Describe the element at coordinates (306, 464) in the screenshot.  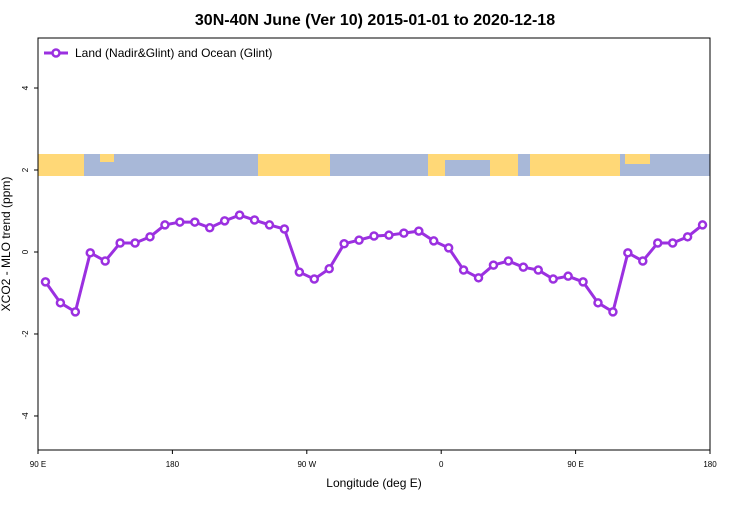
I see `x-tick-label: 90 W` at that location.